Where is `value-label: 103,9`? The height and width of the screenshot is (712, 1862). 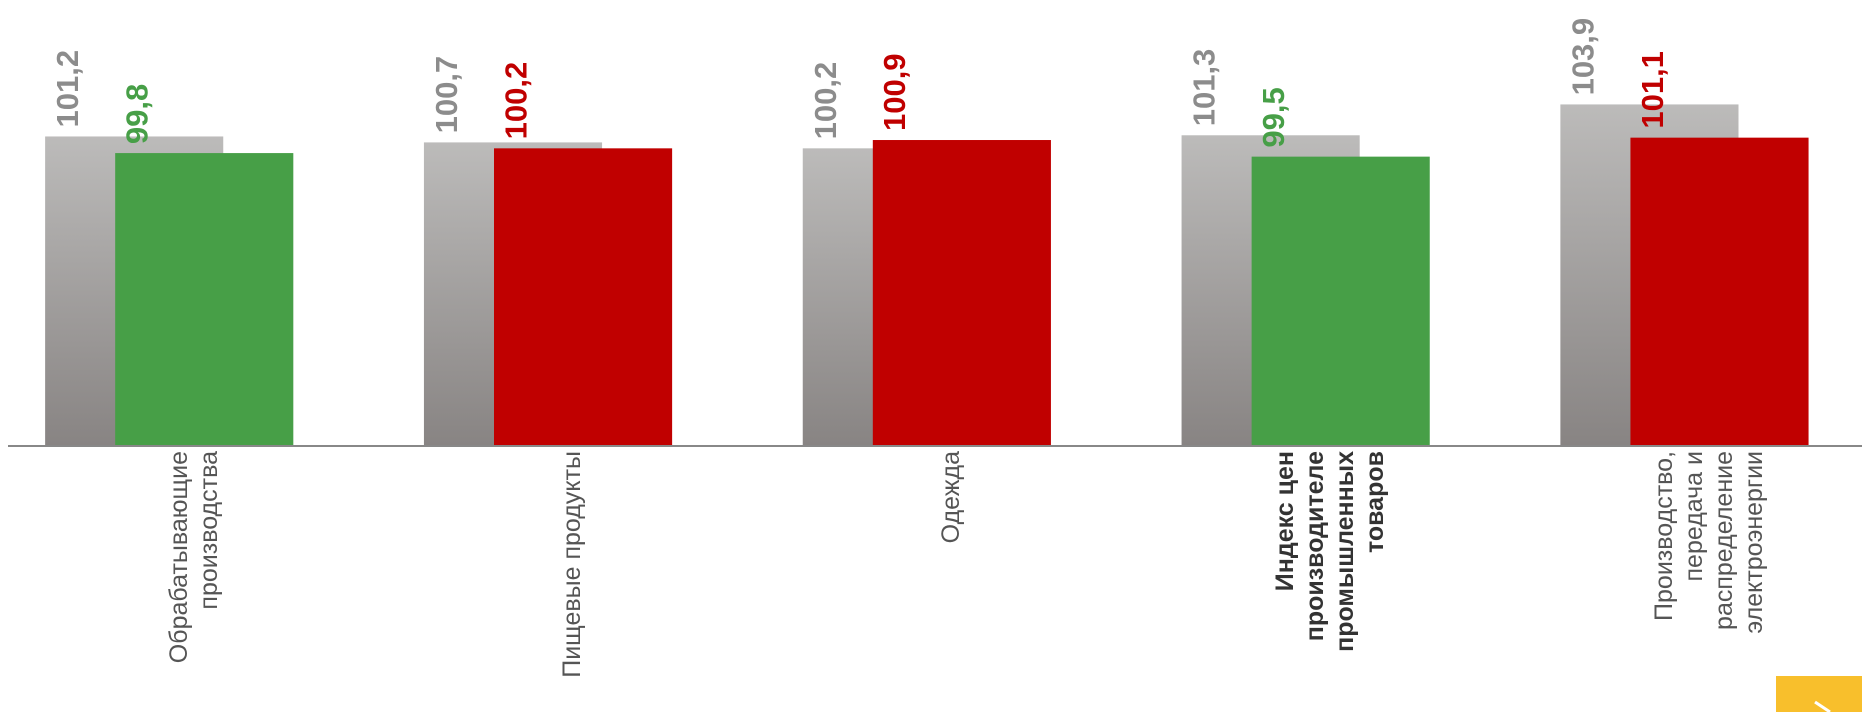 value-label: 103,9 is located at coordinates (1582, 57).